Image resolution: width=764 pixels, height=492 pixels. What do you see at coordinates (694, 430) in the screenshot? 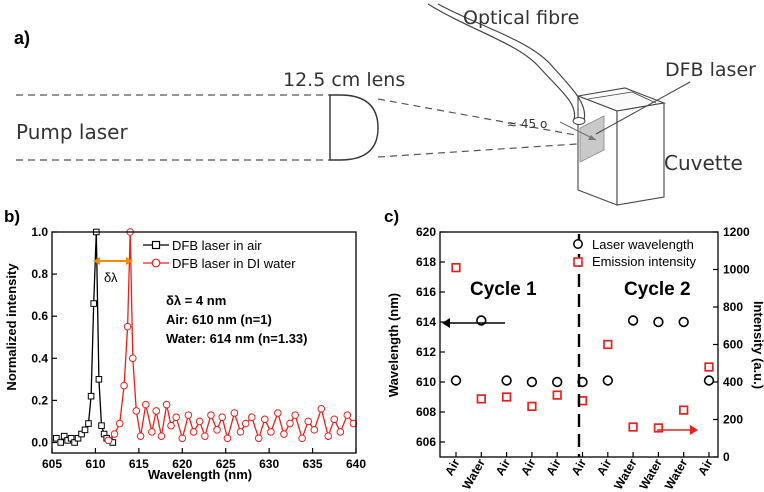
I see `right-axis-arrowhead` at bounding box center [694, 430].